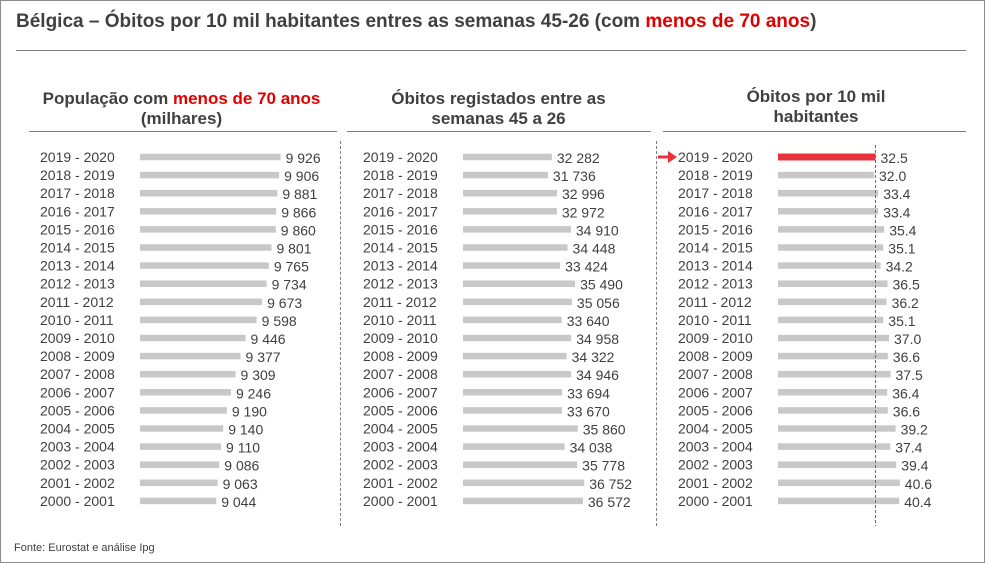  What do you see at coordinates (917, 502) in the screenshot?
I see `value-label: 40.4` at bounding box center [917, 502].